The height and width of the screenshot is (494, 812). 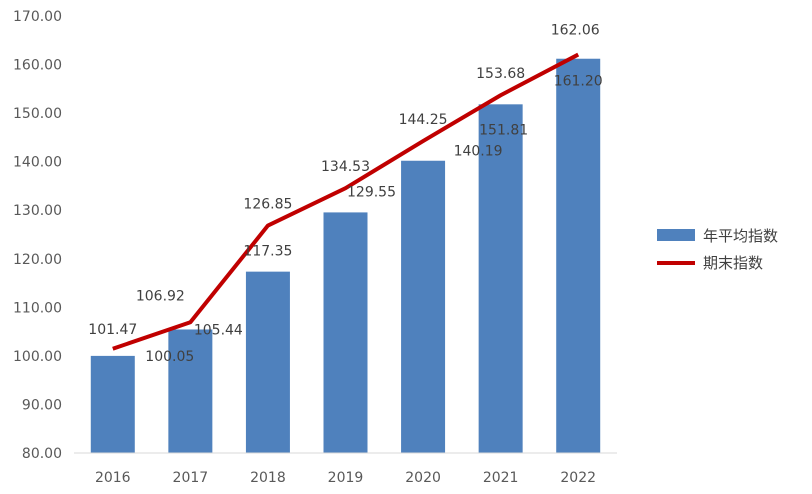 I want to click on y-tick-label: 140.00, so click(x=37, y=163).